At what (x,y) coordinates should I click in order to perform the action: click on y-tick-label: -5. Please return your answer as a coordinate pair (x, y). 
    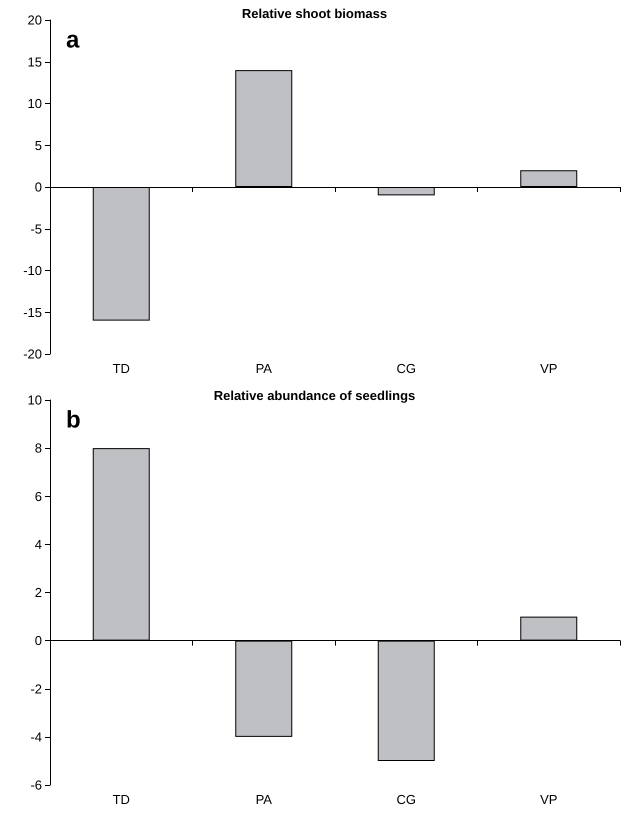
    Looking at the image, I should click on (36, 228).